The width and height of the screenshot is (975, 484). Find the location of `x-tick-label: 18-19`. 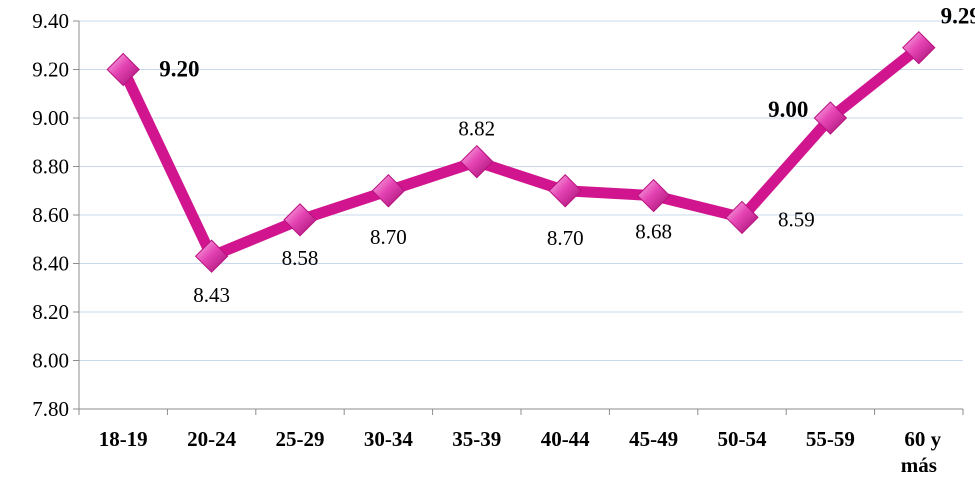

x-tick-label: 18-19 is located at coordinates (123, 439).